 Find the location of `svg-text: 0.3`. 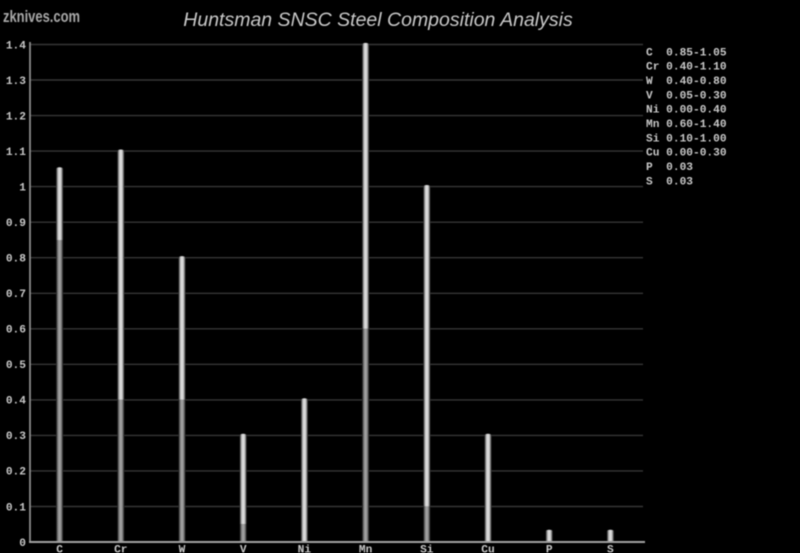

svg-text: 0.3 is located at coordinates (16, 437).